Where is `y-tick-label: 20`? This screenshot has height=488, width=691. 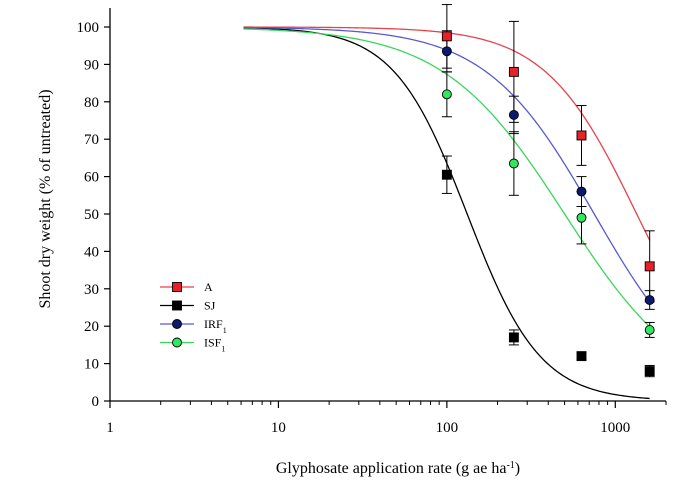 y-tick-label: 20 is located at coordinates (91, 327).